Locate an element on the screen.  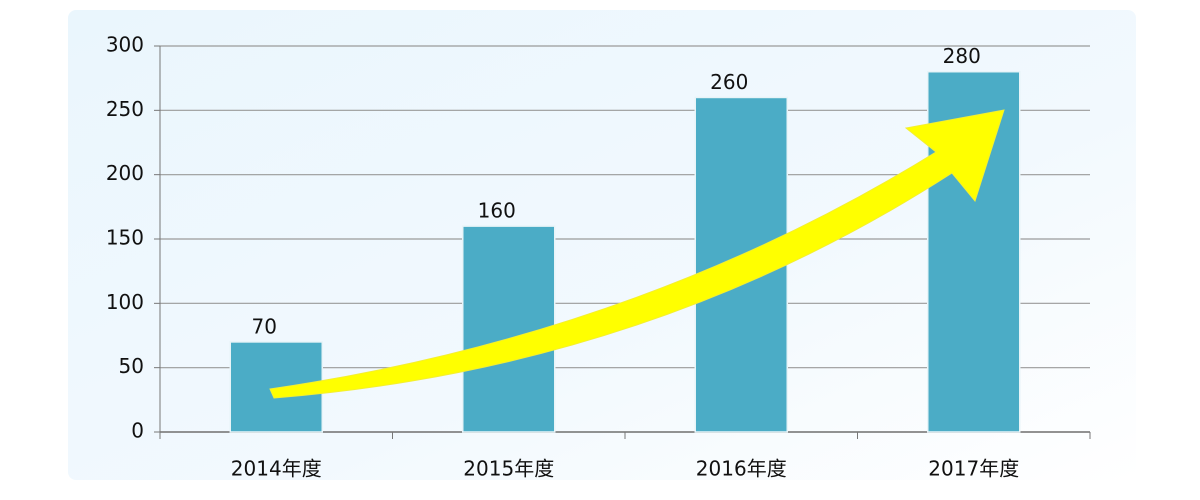
bar is located at coordinates (509, 329).